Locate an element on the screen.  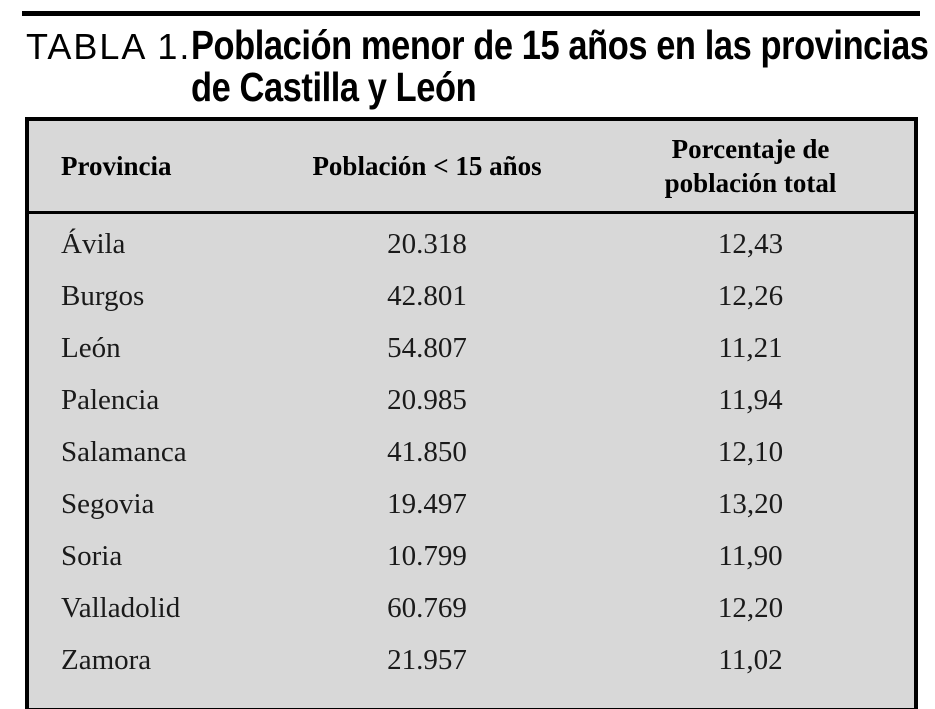
cell-poblacion: 21.957 is located at coordinates (427, 659).